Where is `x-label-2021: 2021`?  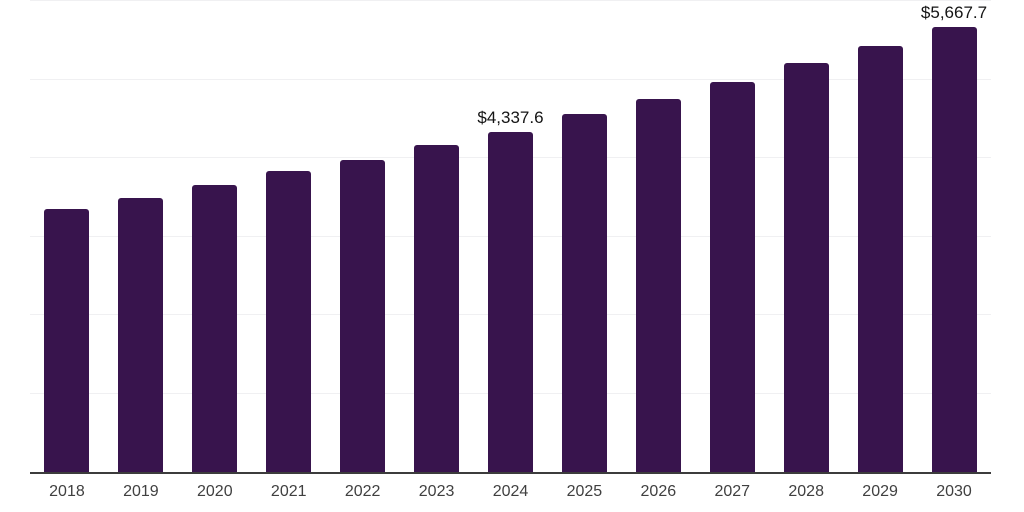 x-label-2021: 2021 is located at coordinates (288, 491).